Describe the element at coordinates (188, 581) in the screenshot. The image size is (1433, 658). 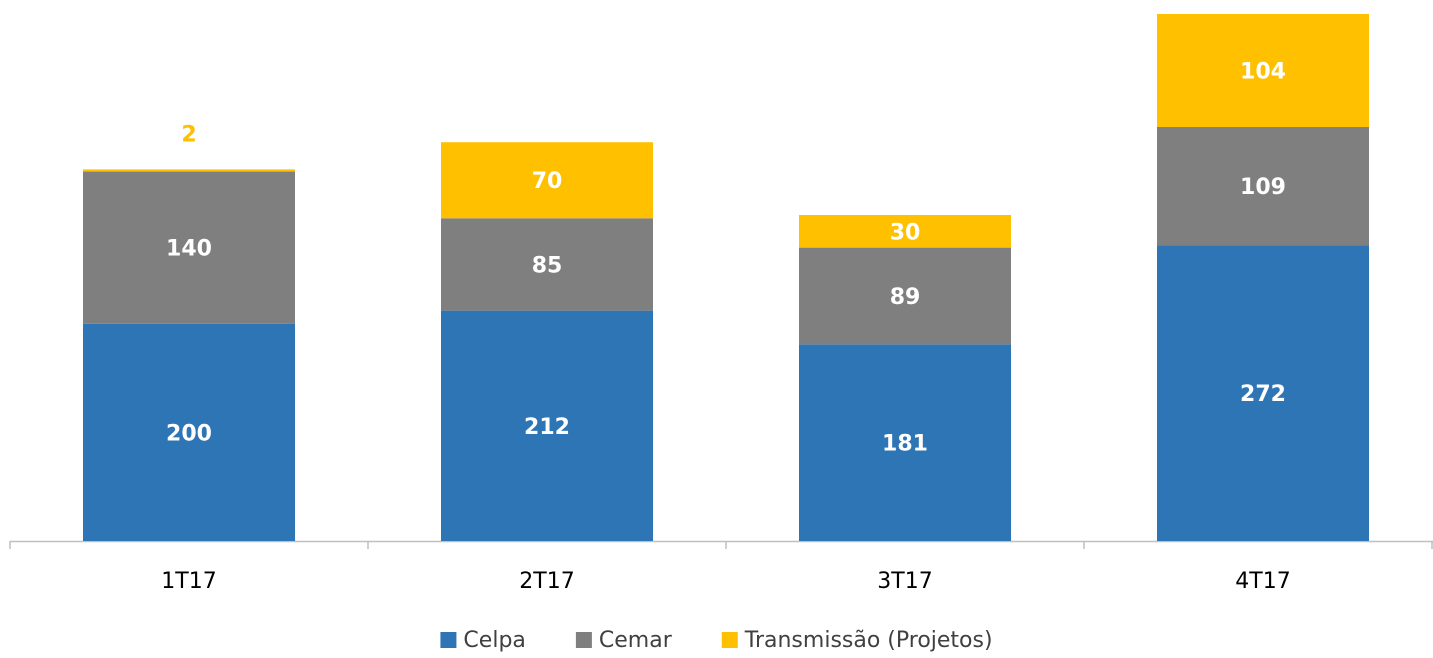
I see `x-tick-label: 1T17` at that location.